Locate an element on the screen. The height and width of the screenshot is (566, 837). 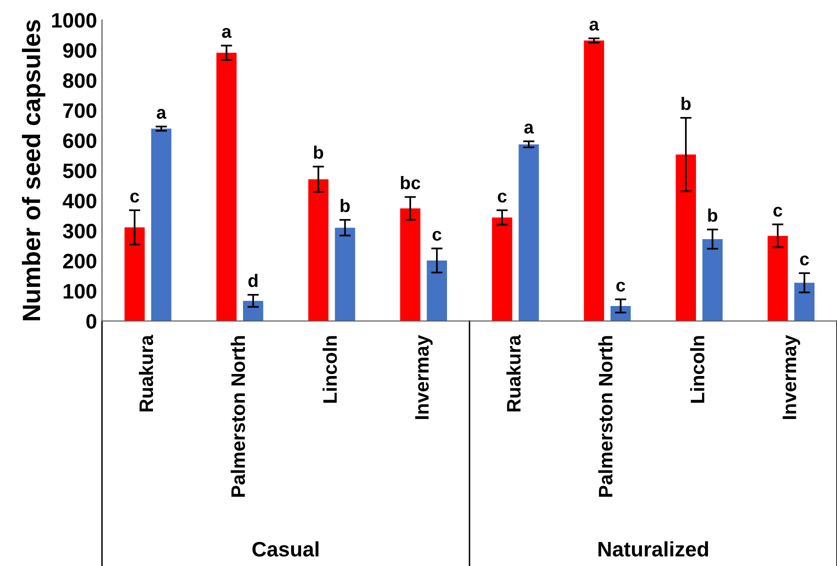
y-tick-label: 100 is located at coordinates (80, 291).